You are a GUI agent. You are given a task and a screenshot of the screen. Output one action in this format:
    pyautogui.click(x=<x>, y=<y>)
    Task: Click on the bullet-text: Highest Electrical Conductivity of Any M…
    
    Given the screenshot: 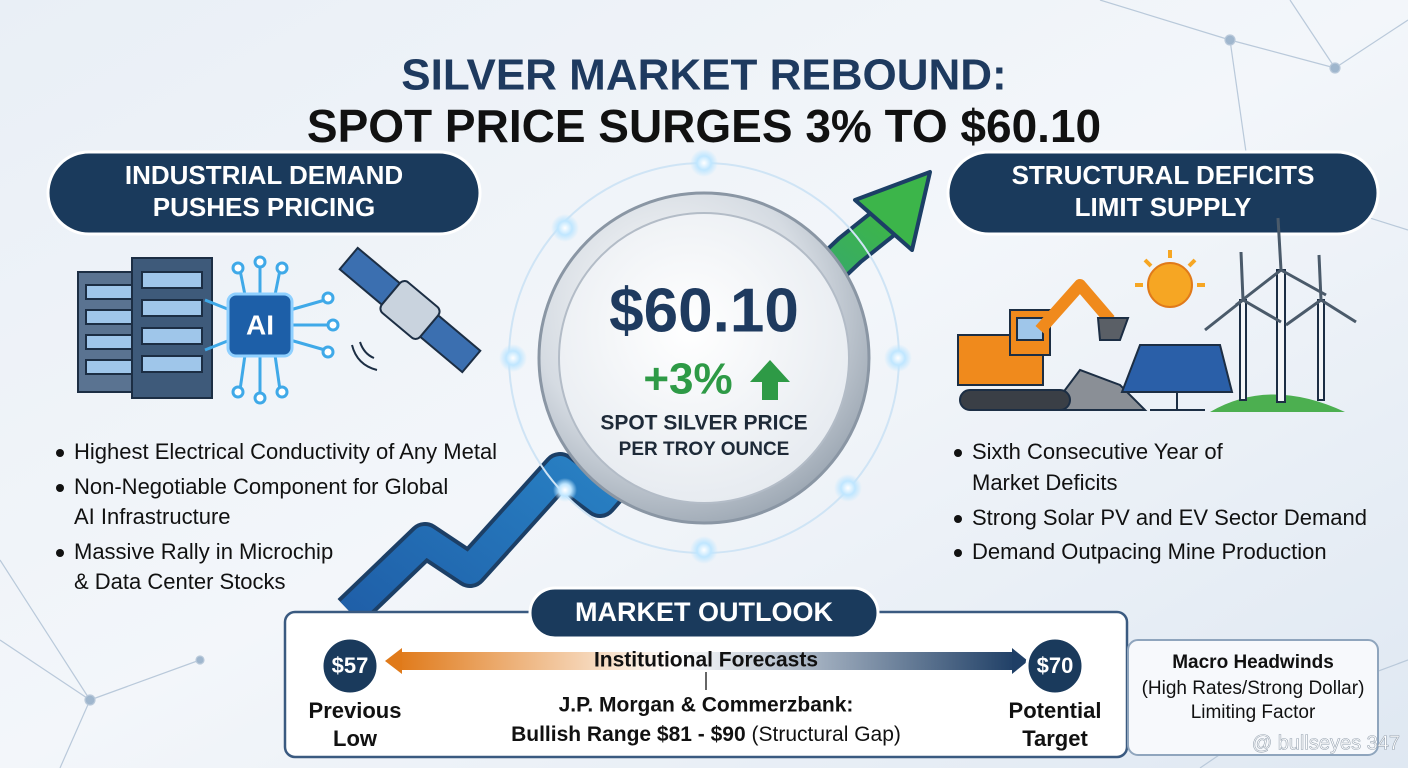 What is the action you would take?
    pyautogui.click(x=285, y=451)
    